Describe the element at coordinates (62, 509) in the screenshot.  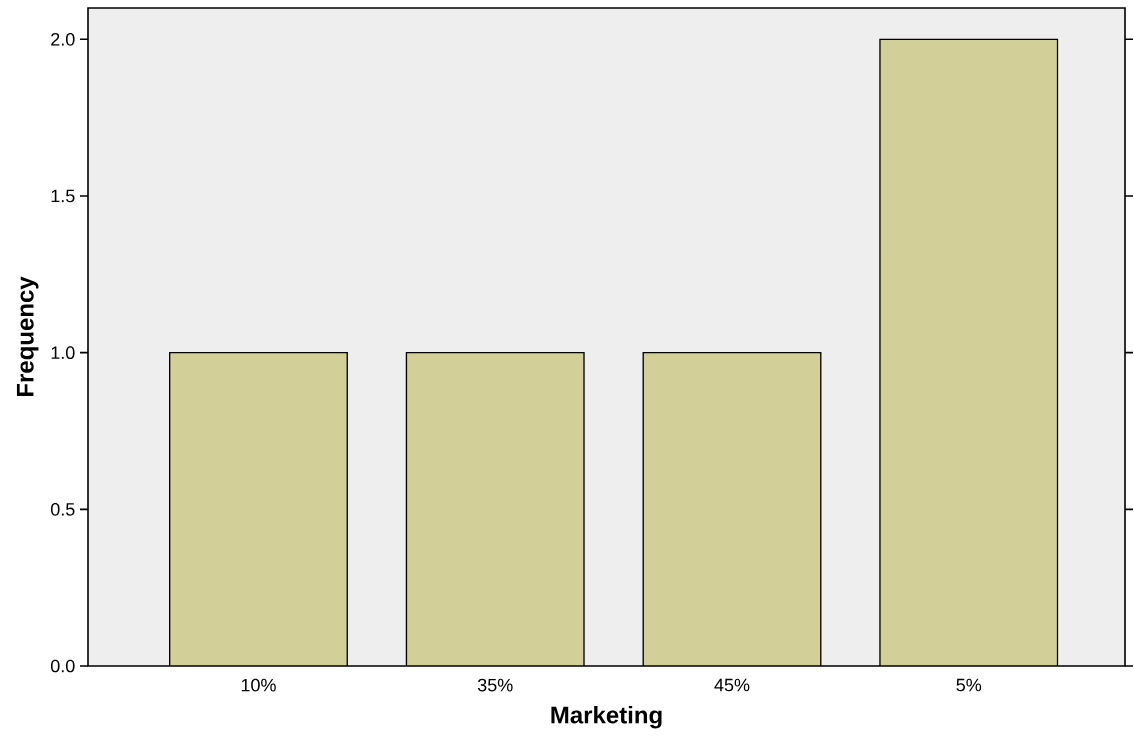
I see `y-tick-label: 0.5` at that location.